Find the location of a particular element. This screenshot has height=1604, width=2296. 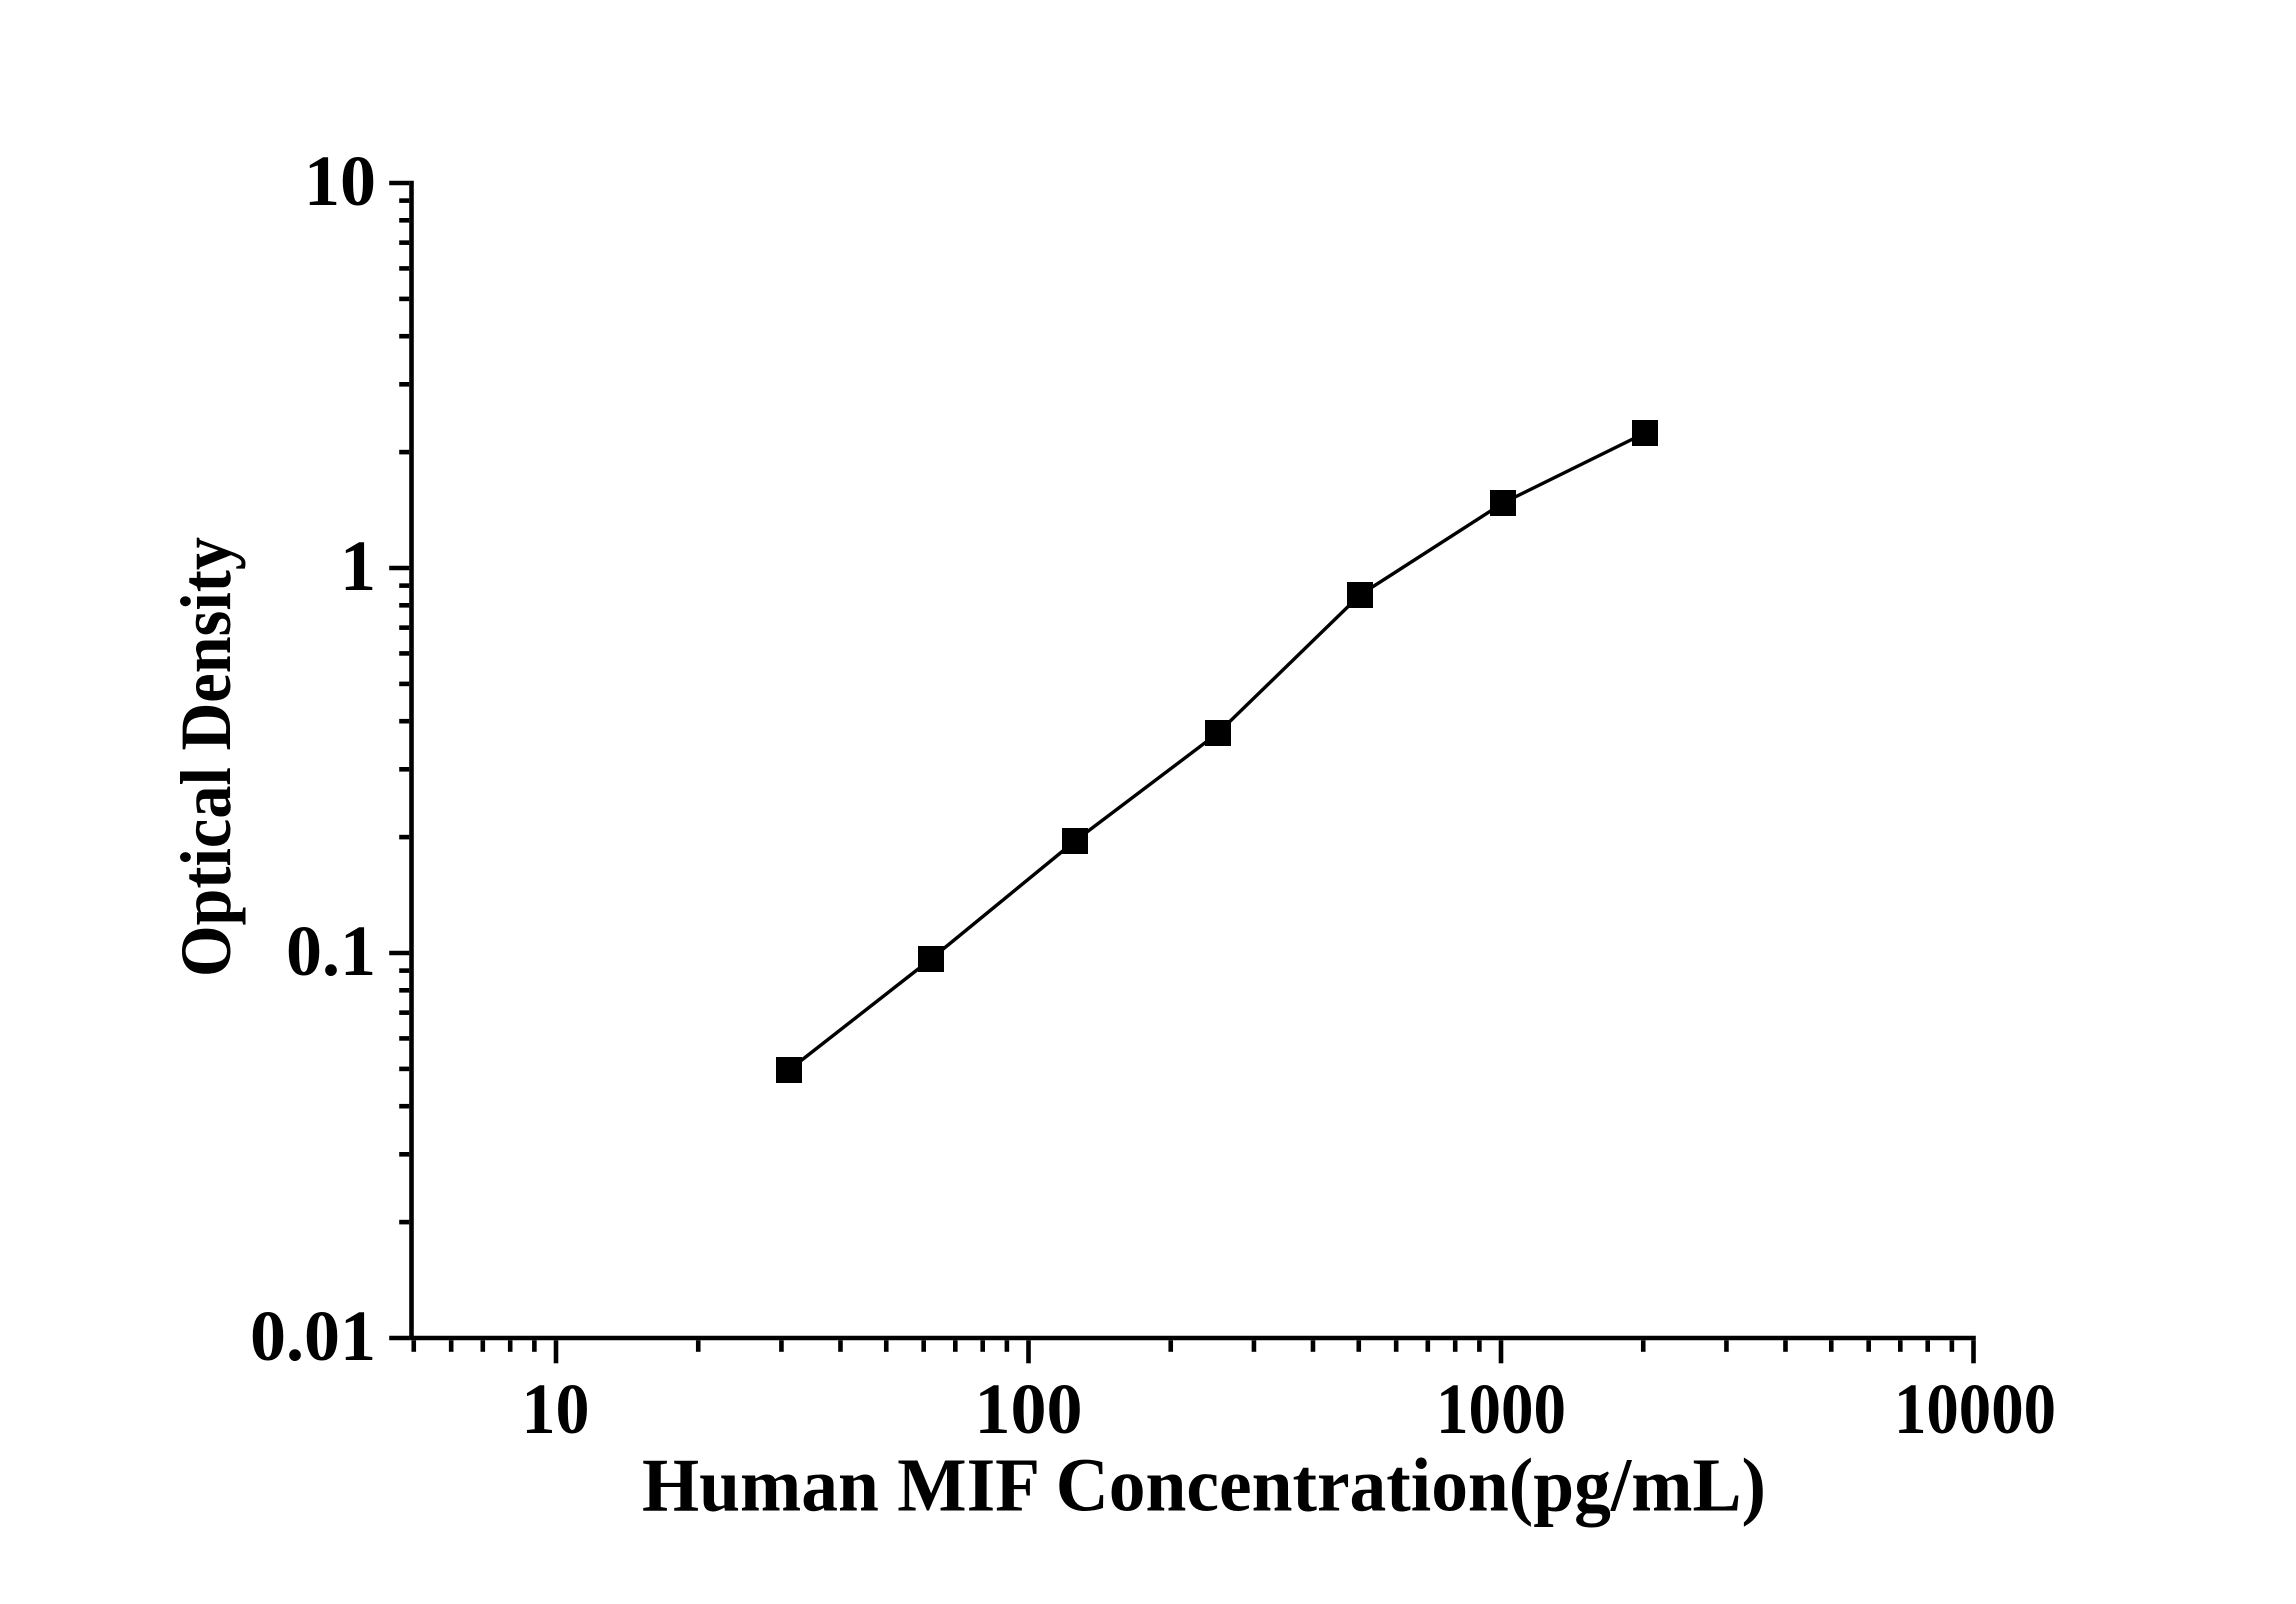

svg-text: 100 is located at coordinates (1029, 1409).